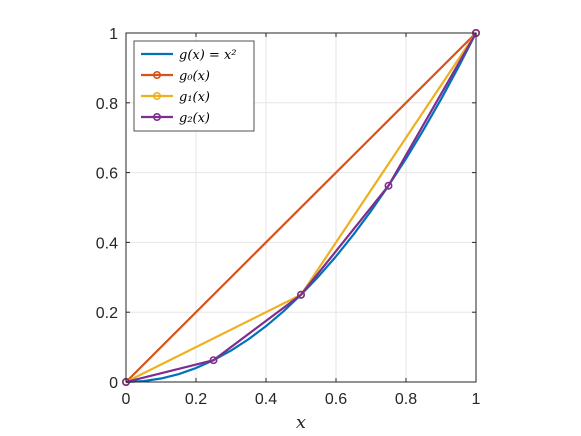 The image size is (581, 436). What do you see at coordinates (126, 399) in the screenshot?
I see `x-tick-label: 0` at bounding box center [126, 399].